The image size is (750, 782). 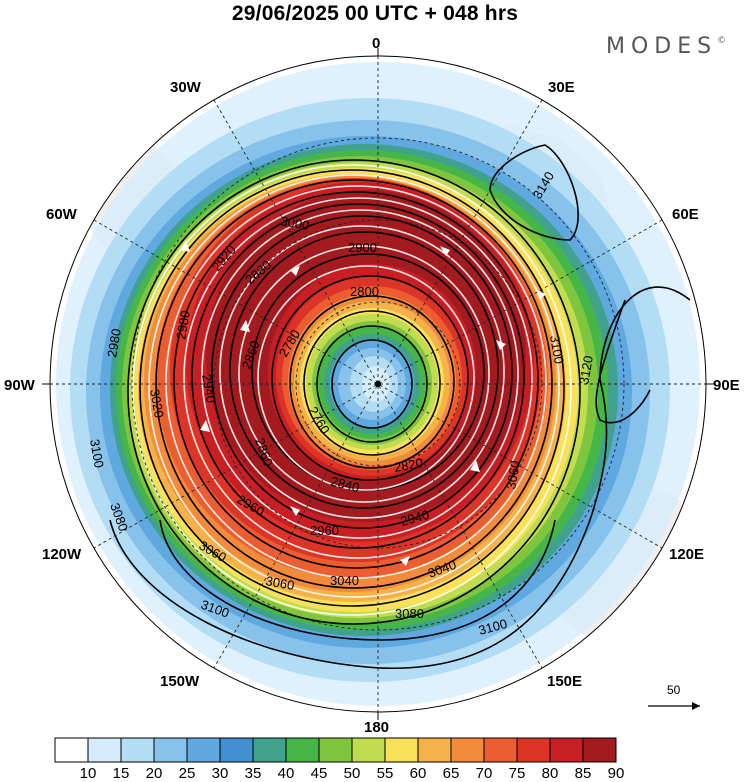 What do you see at coordinates (377, 727) in the screenshot?
I see `lon-label-180: 180` at bounding box center [377, 727].